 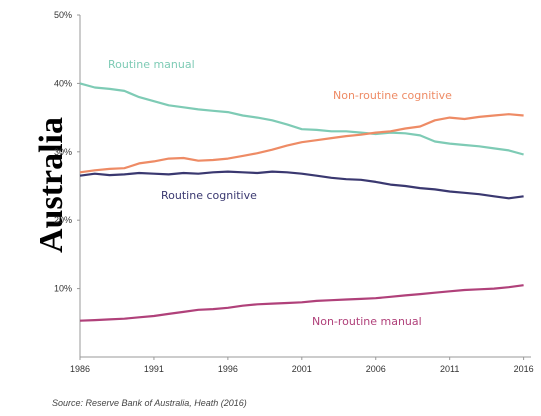 I want to click on x-tick-label: 1996, so click(x=228, y=369).